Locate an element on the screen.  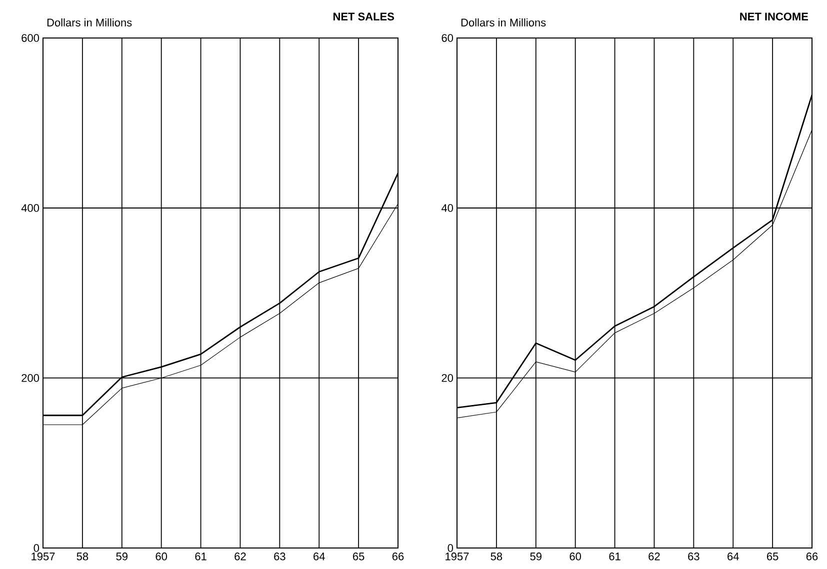
y-tick-label: 200 is located at coordinates (31, 378).